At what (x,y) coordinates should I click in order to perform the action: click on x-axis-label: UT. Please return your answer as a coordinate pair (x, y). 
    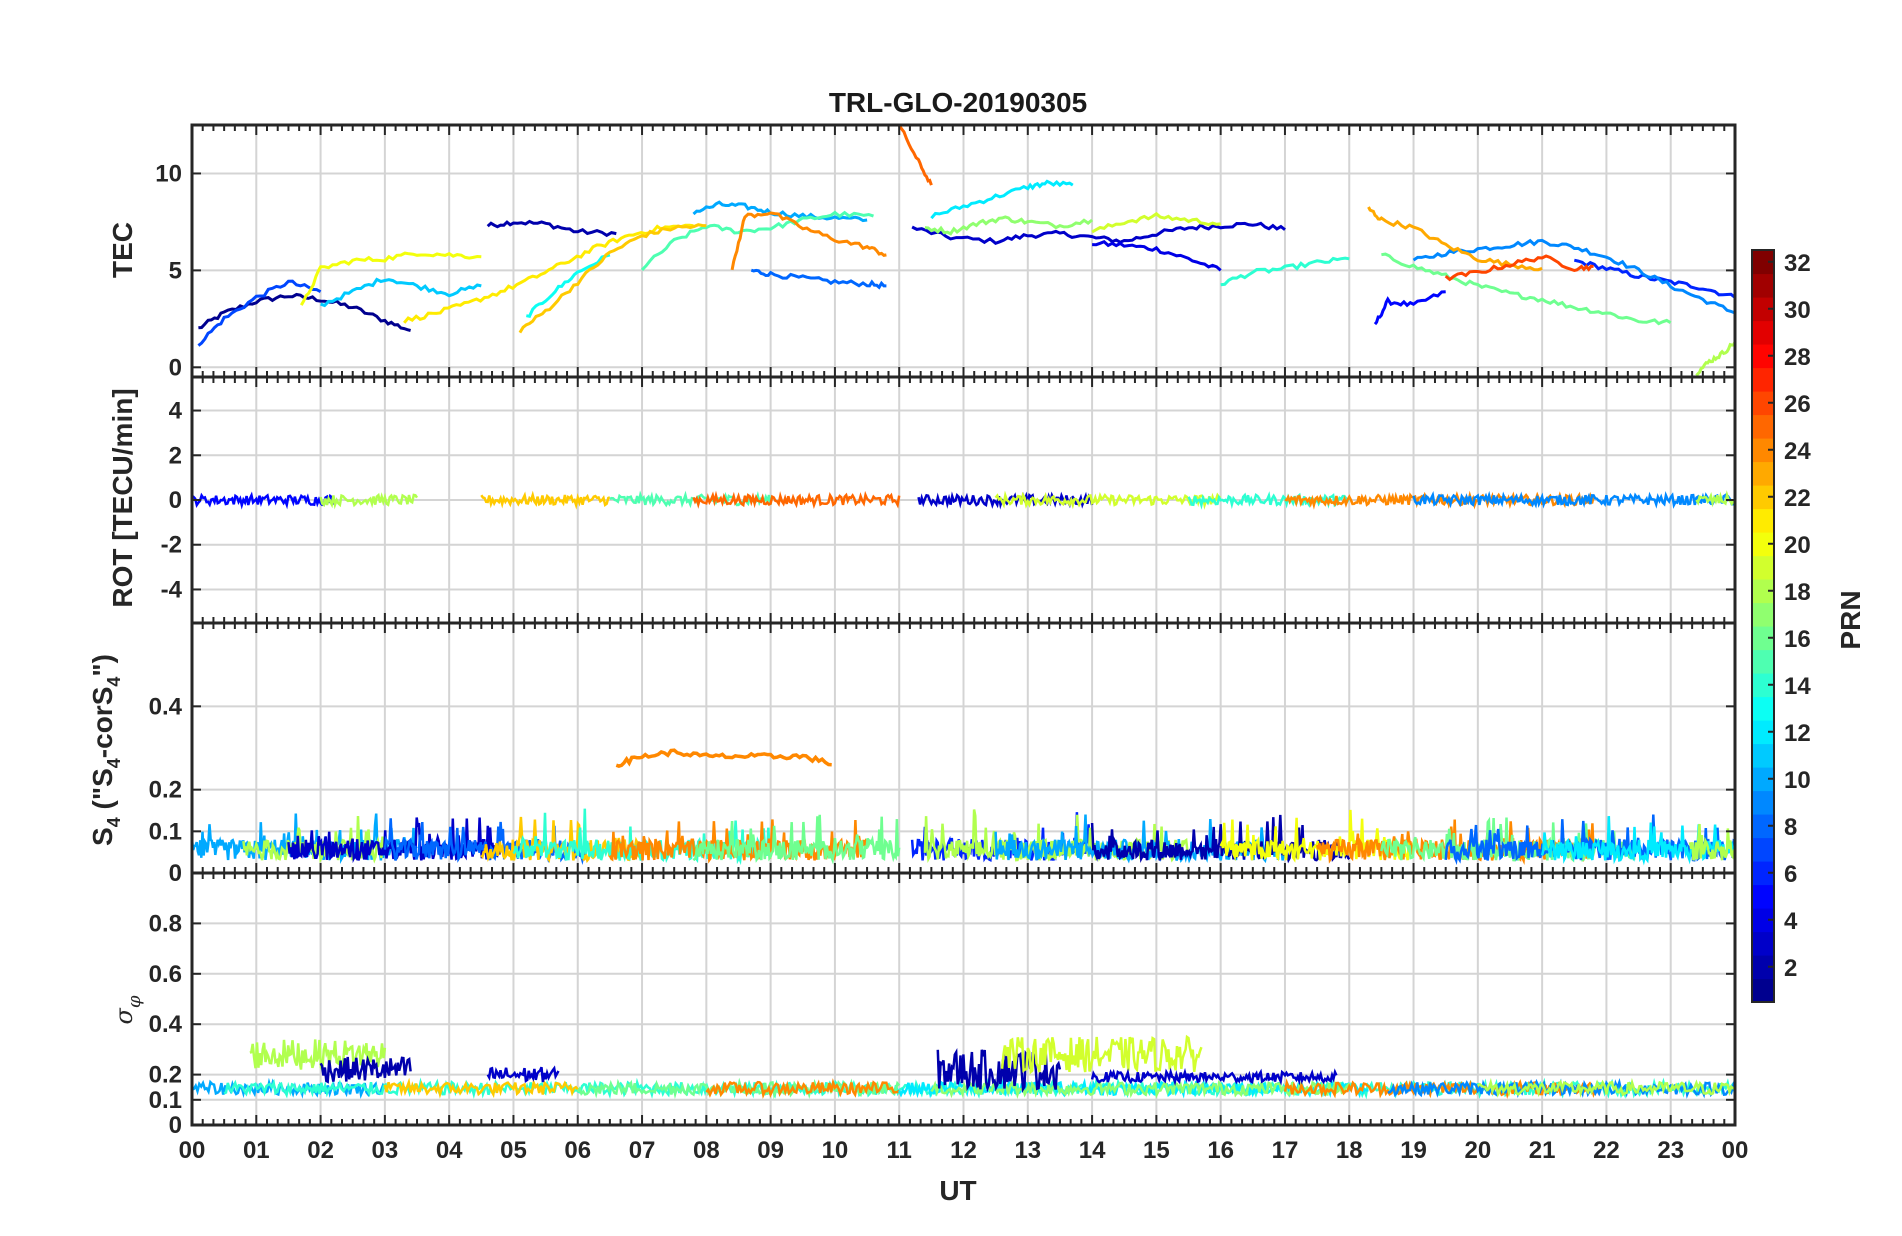
    Looking at the image, I should click on (957, 1190).